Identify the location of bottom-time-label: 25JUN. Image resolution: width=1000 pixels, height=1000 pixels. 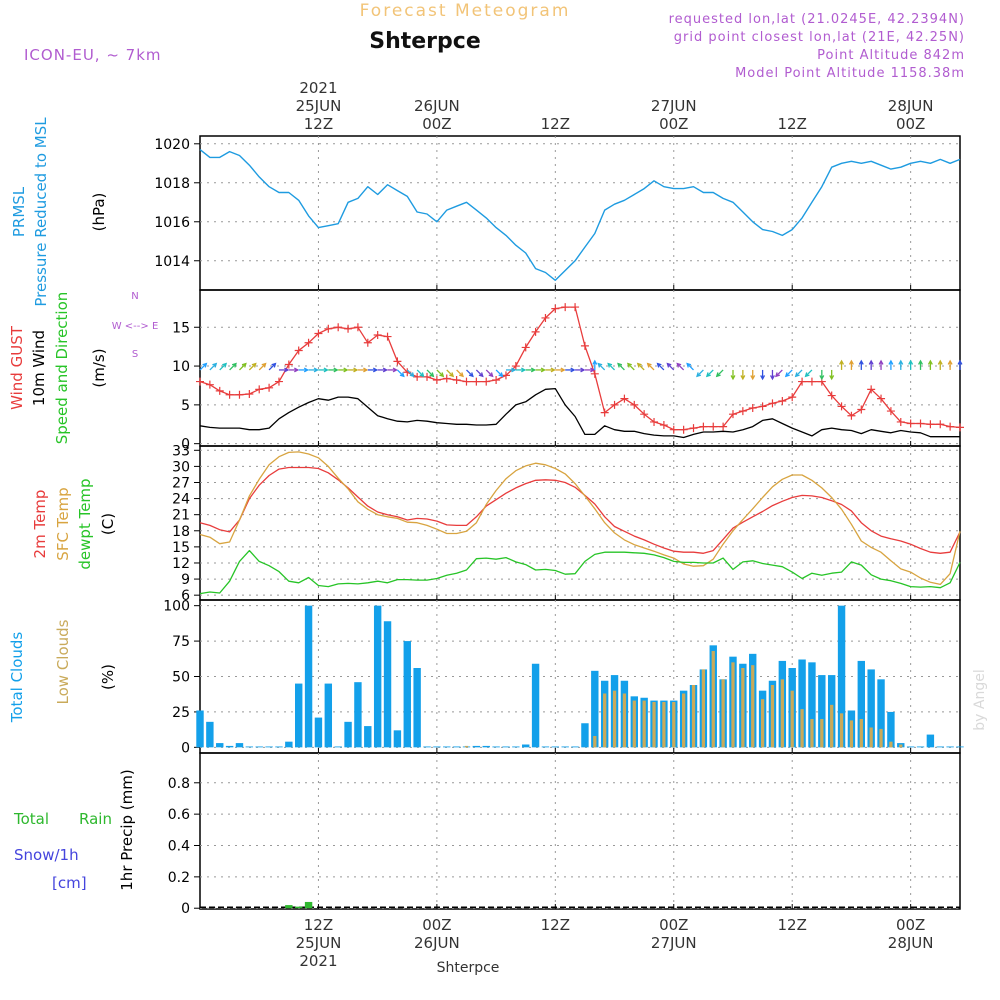
(319, 943).